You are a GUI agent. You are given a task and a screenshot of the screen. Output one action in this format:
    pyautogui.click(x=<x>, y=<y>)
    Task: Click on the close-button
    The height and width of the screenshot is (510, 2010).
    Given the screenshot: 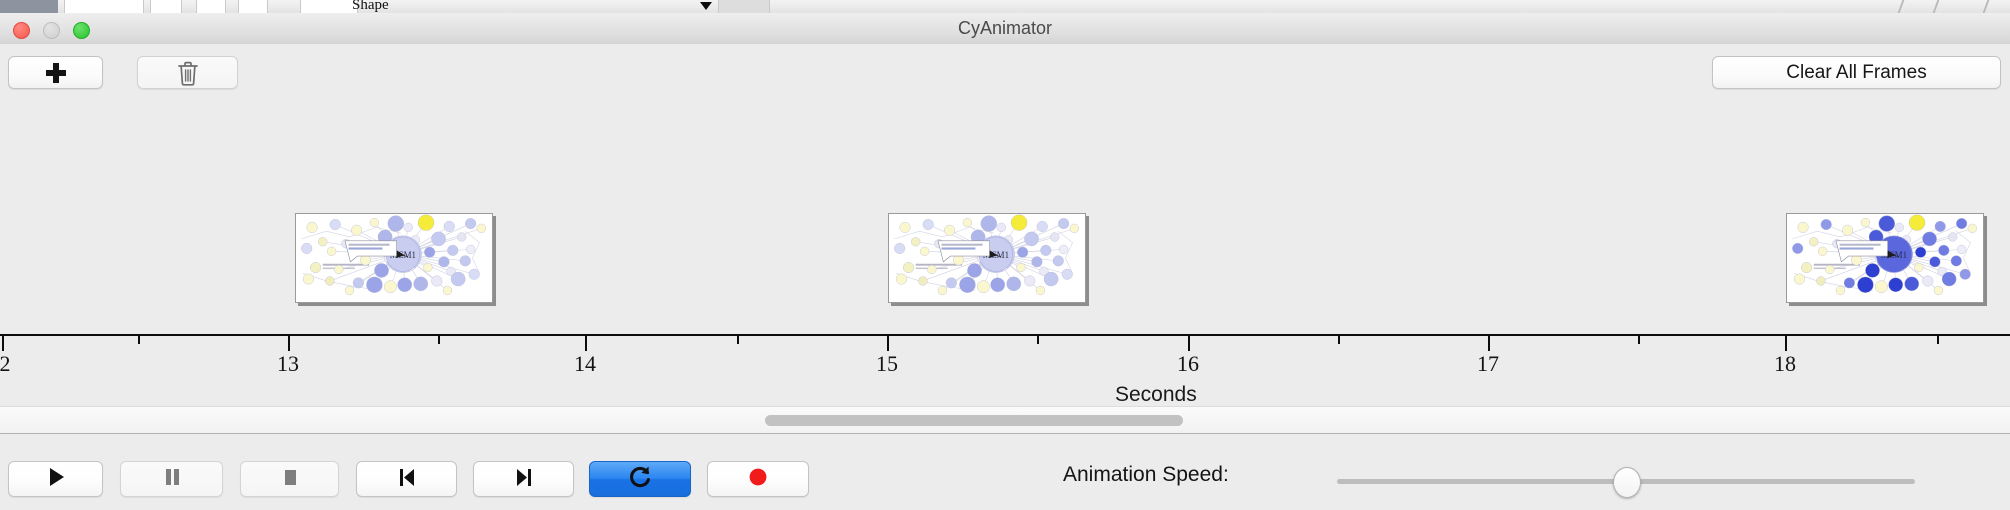 What is the action you would take?
    pyautogui.click(x=21, y=30)
    